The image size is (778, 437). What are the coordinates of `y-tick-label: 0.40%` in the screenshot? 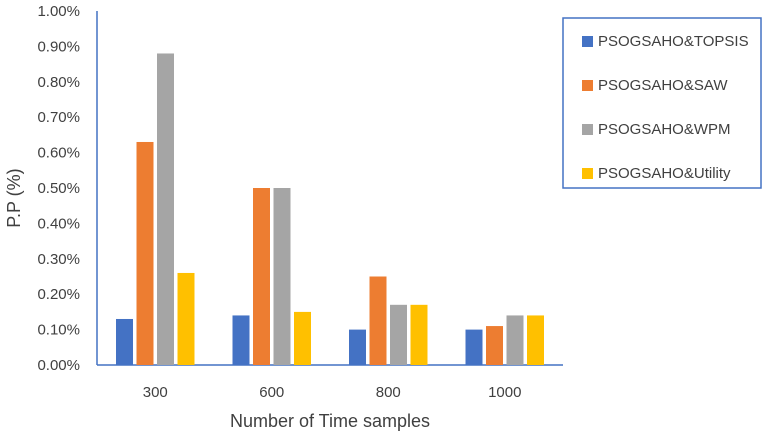 It's located at (58, 223).